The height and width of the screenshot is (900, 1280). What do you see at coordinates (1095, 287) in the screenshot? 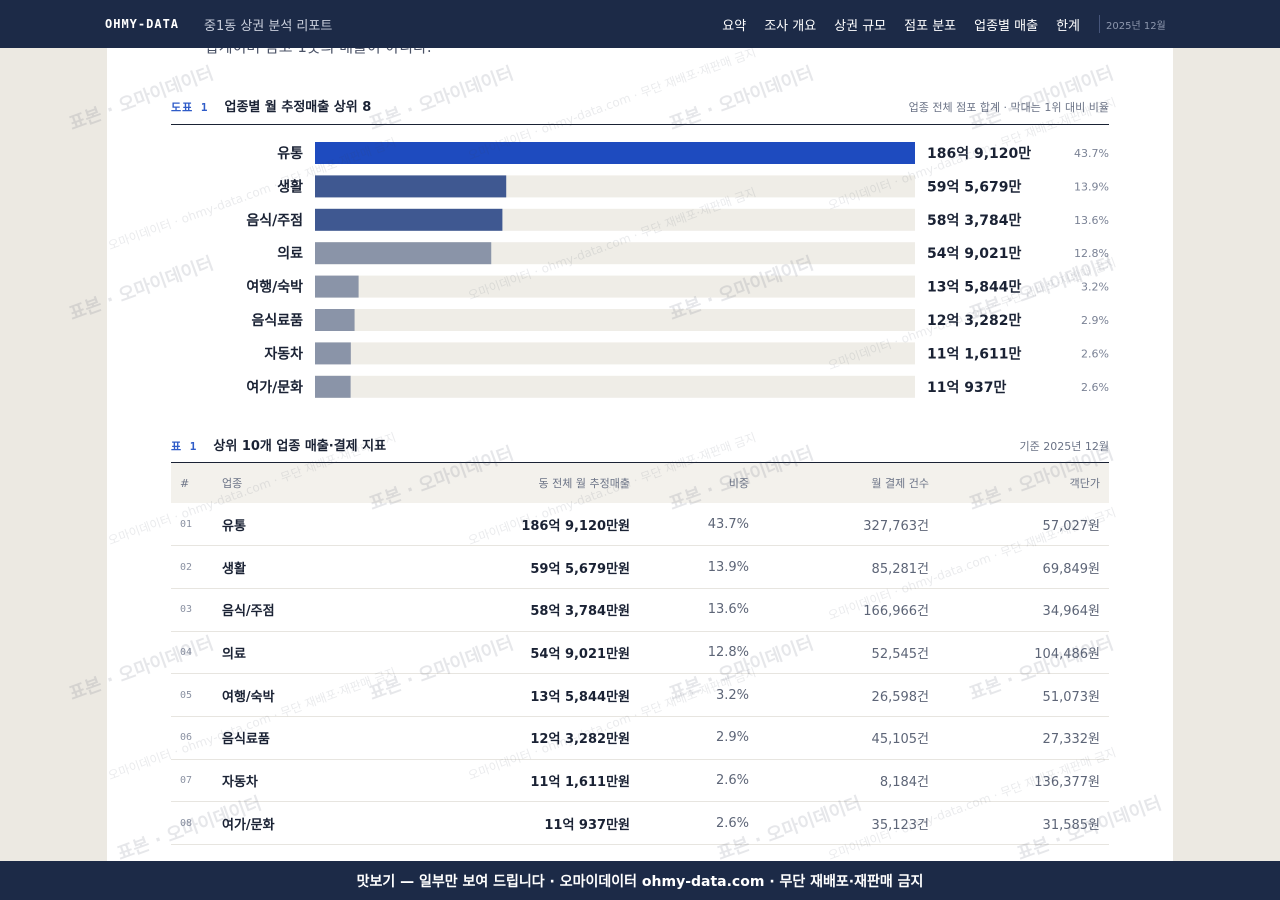
I see `bar-share-label: 3.2%` at bounding box center [1095, 287].